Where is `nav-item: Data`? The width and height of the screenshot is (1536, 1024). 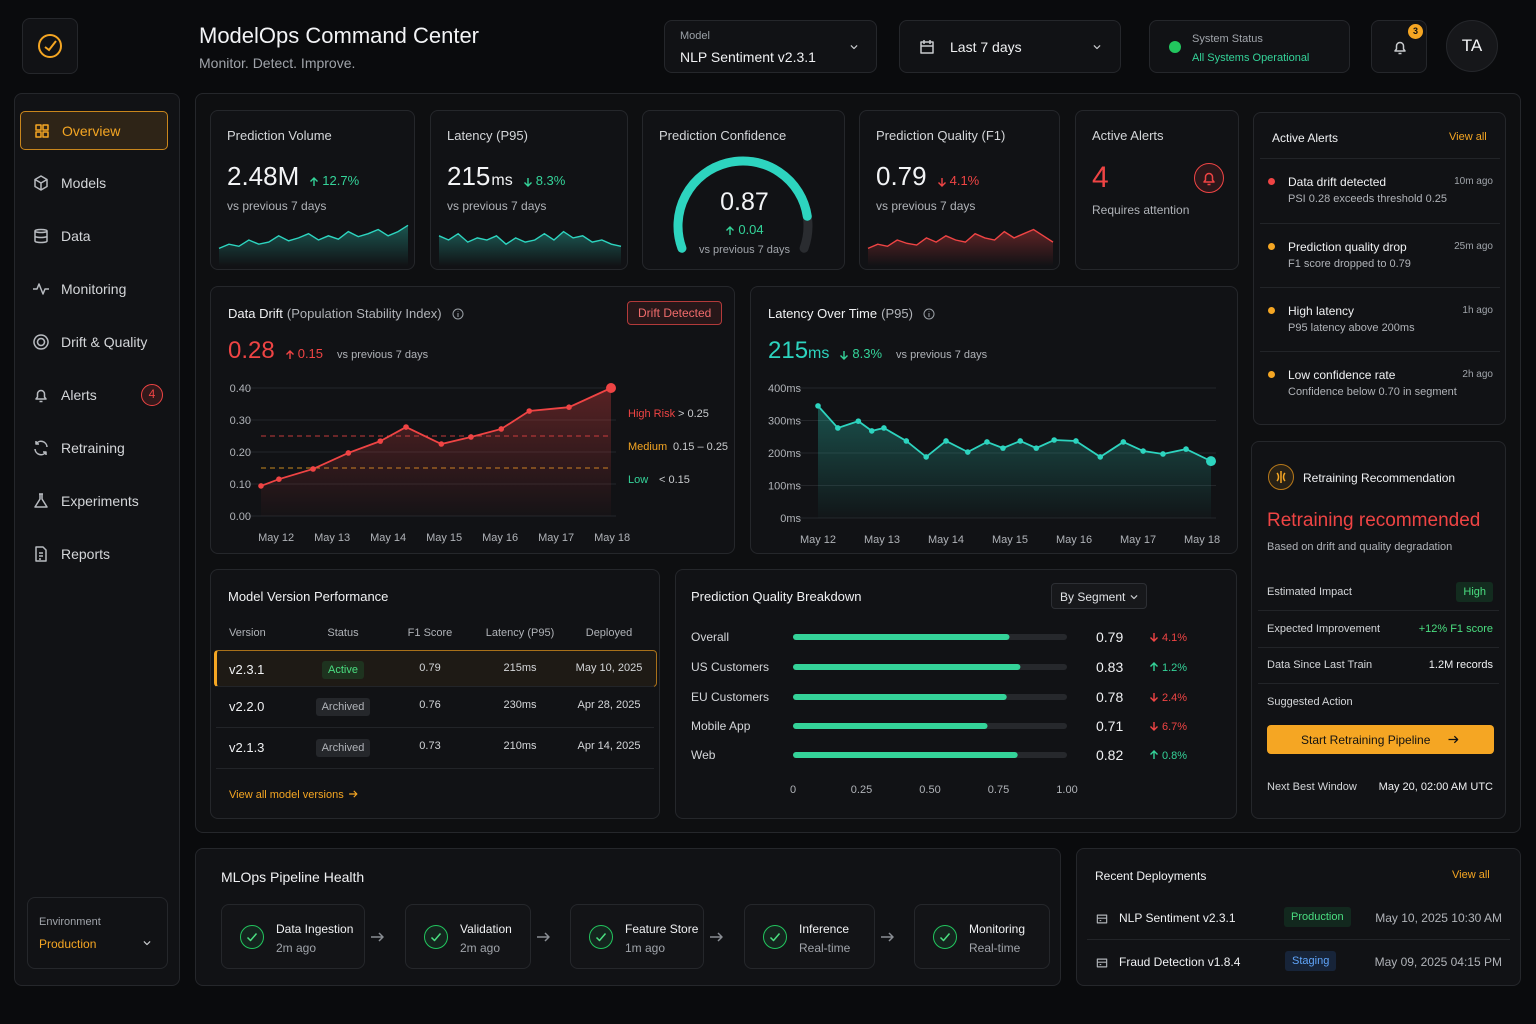 nav-item: Data is located at coordinates (94, 236).